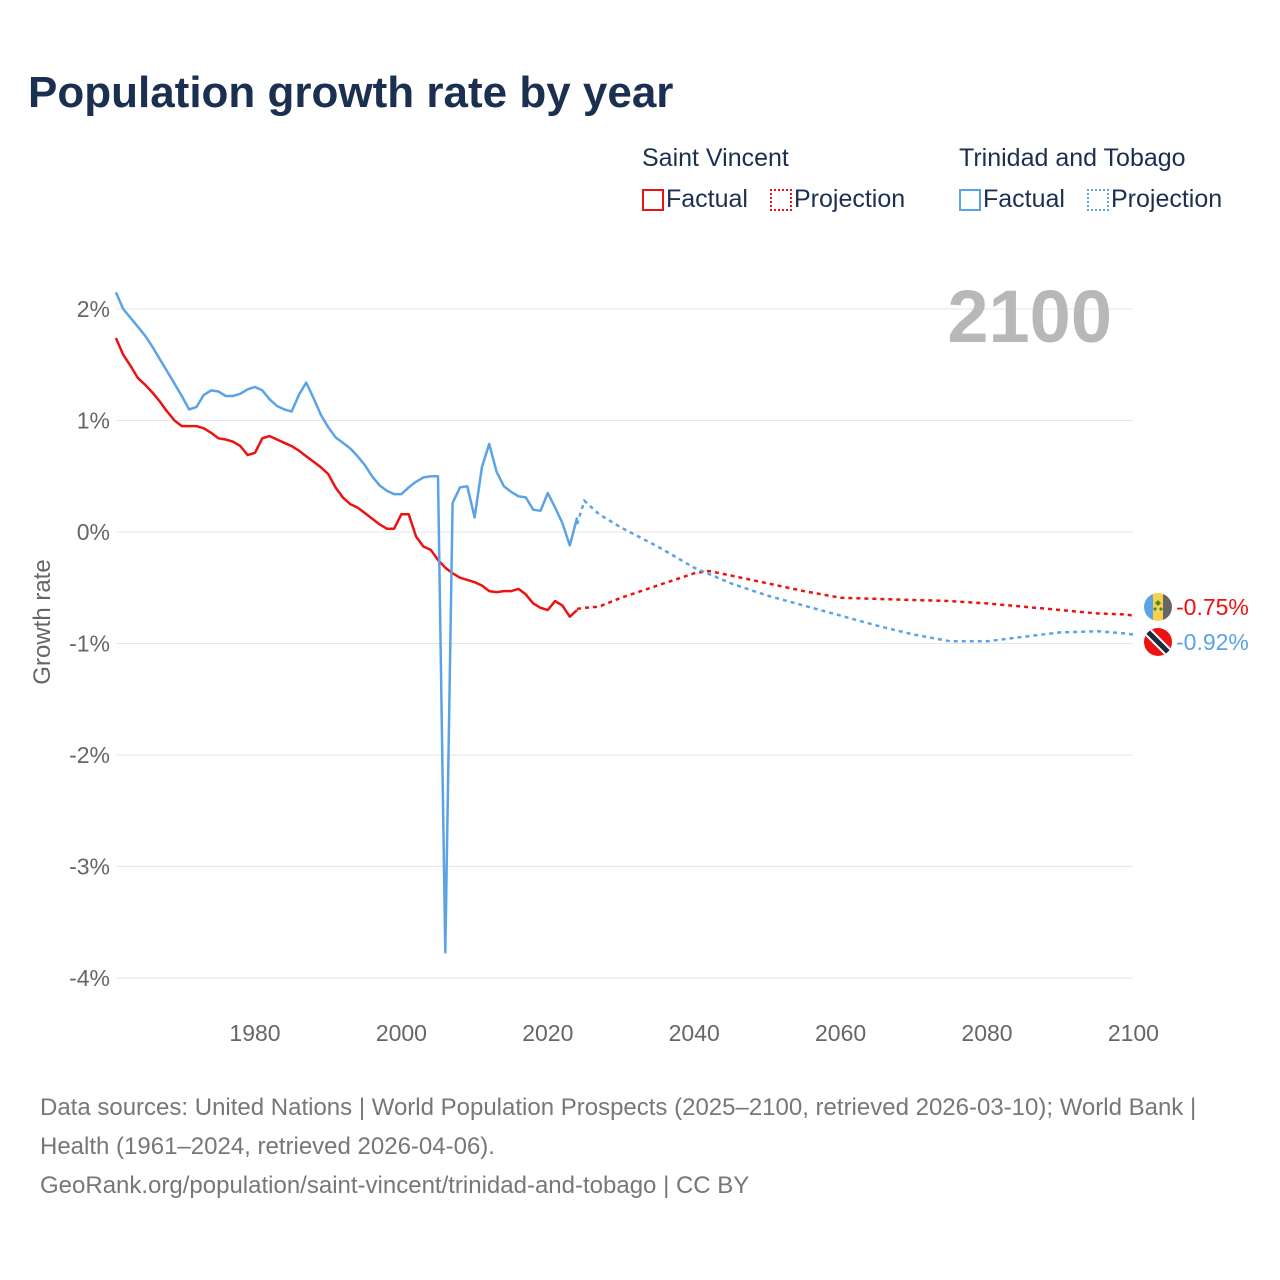  What do you see at coordinates (93, 309) in the screenshot?
I see `y-tick-label: 2%` at bounding box center [93, 309].